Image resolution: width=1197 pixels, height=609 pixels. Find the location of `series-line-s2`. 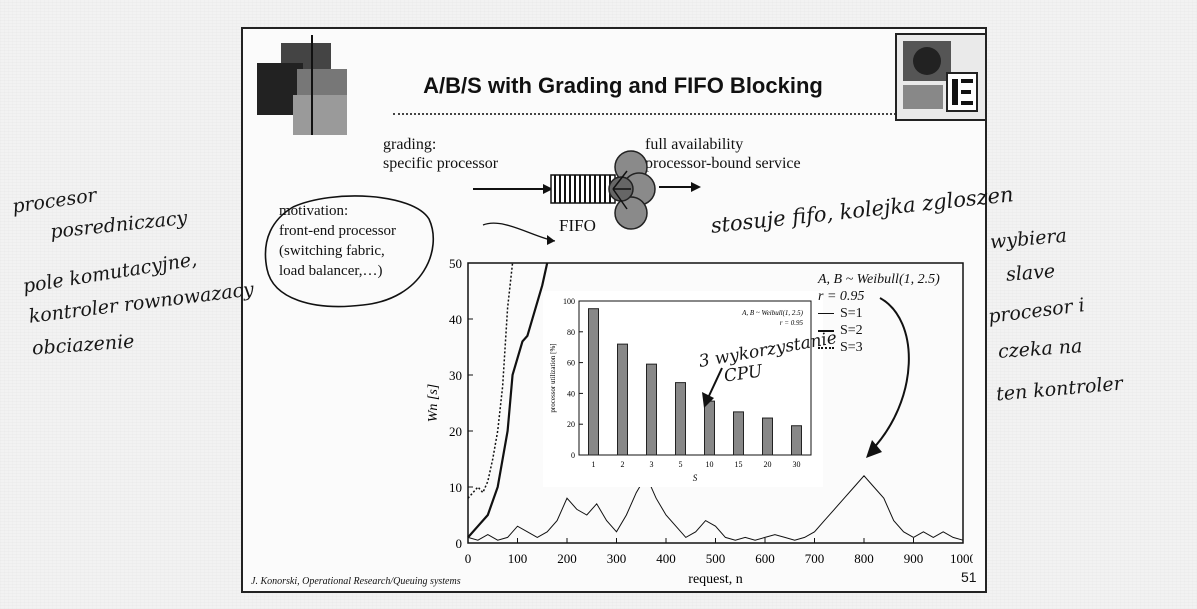

series-line-s2 is located at coordinates (508, 400).